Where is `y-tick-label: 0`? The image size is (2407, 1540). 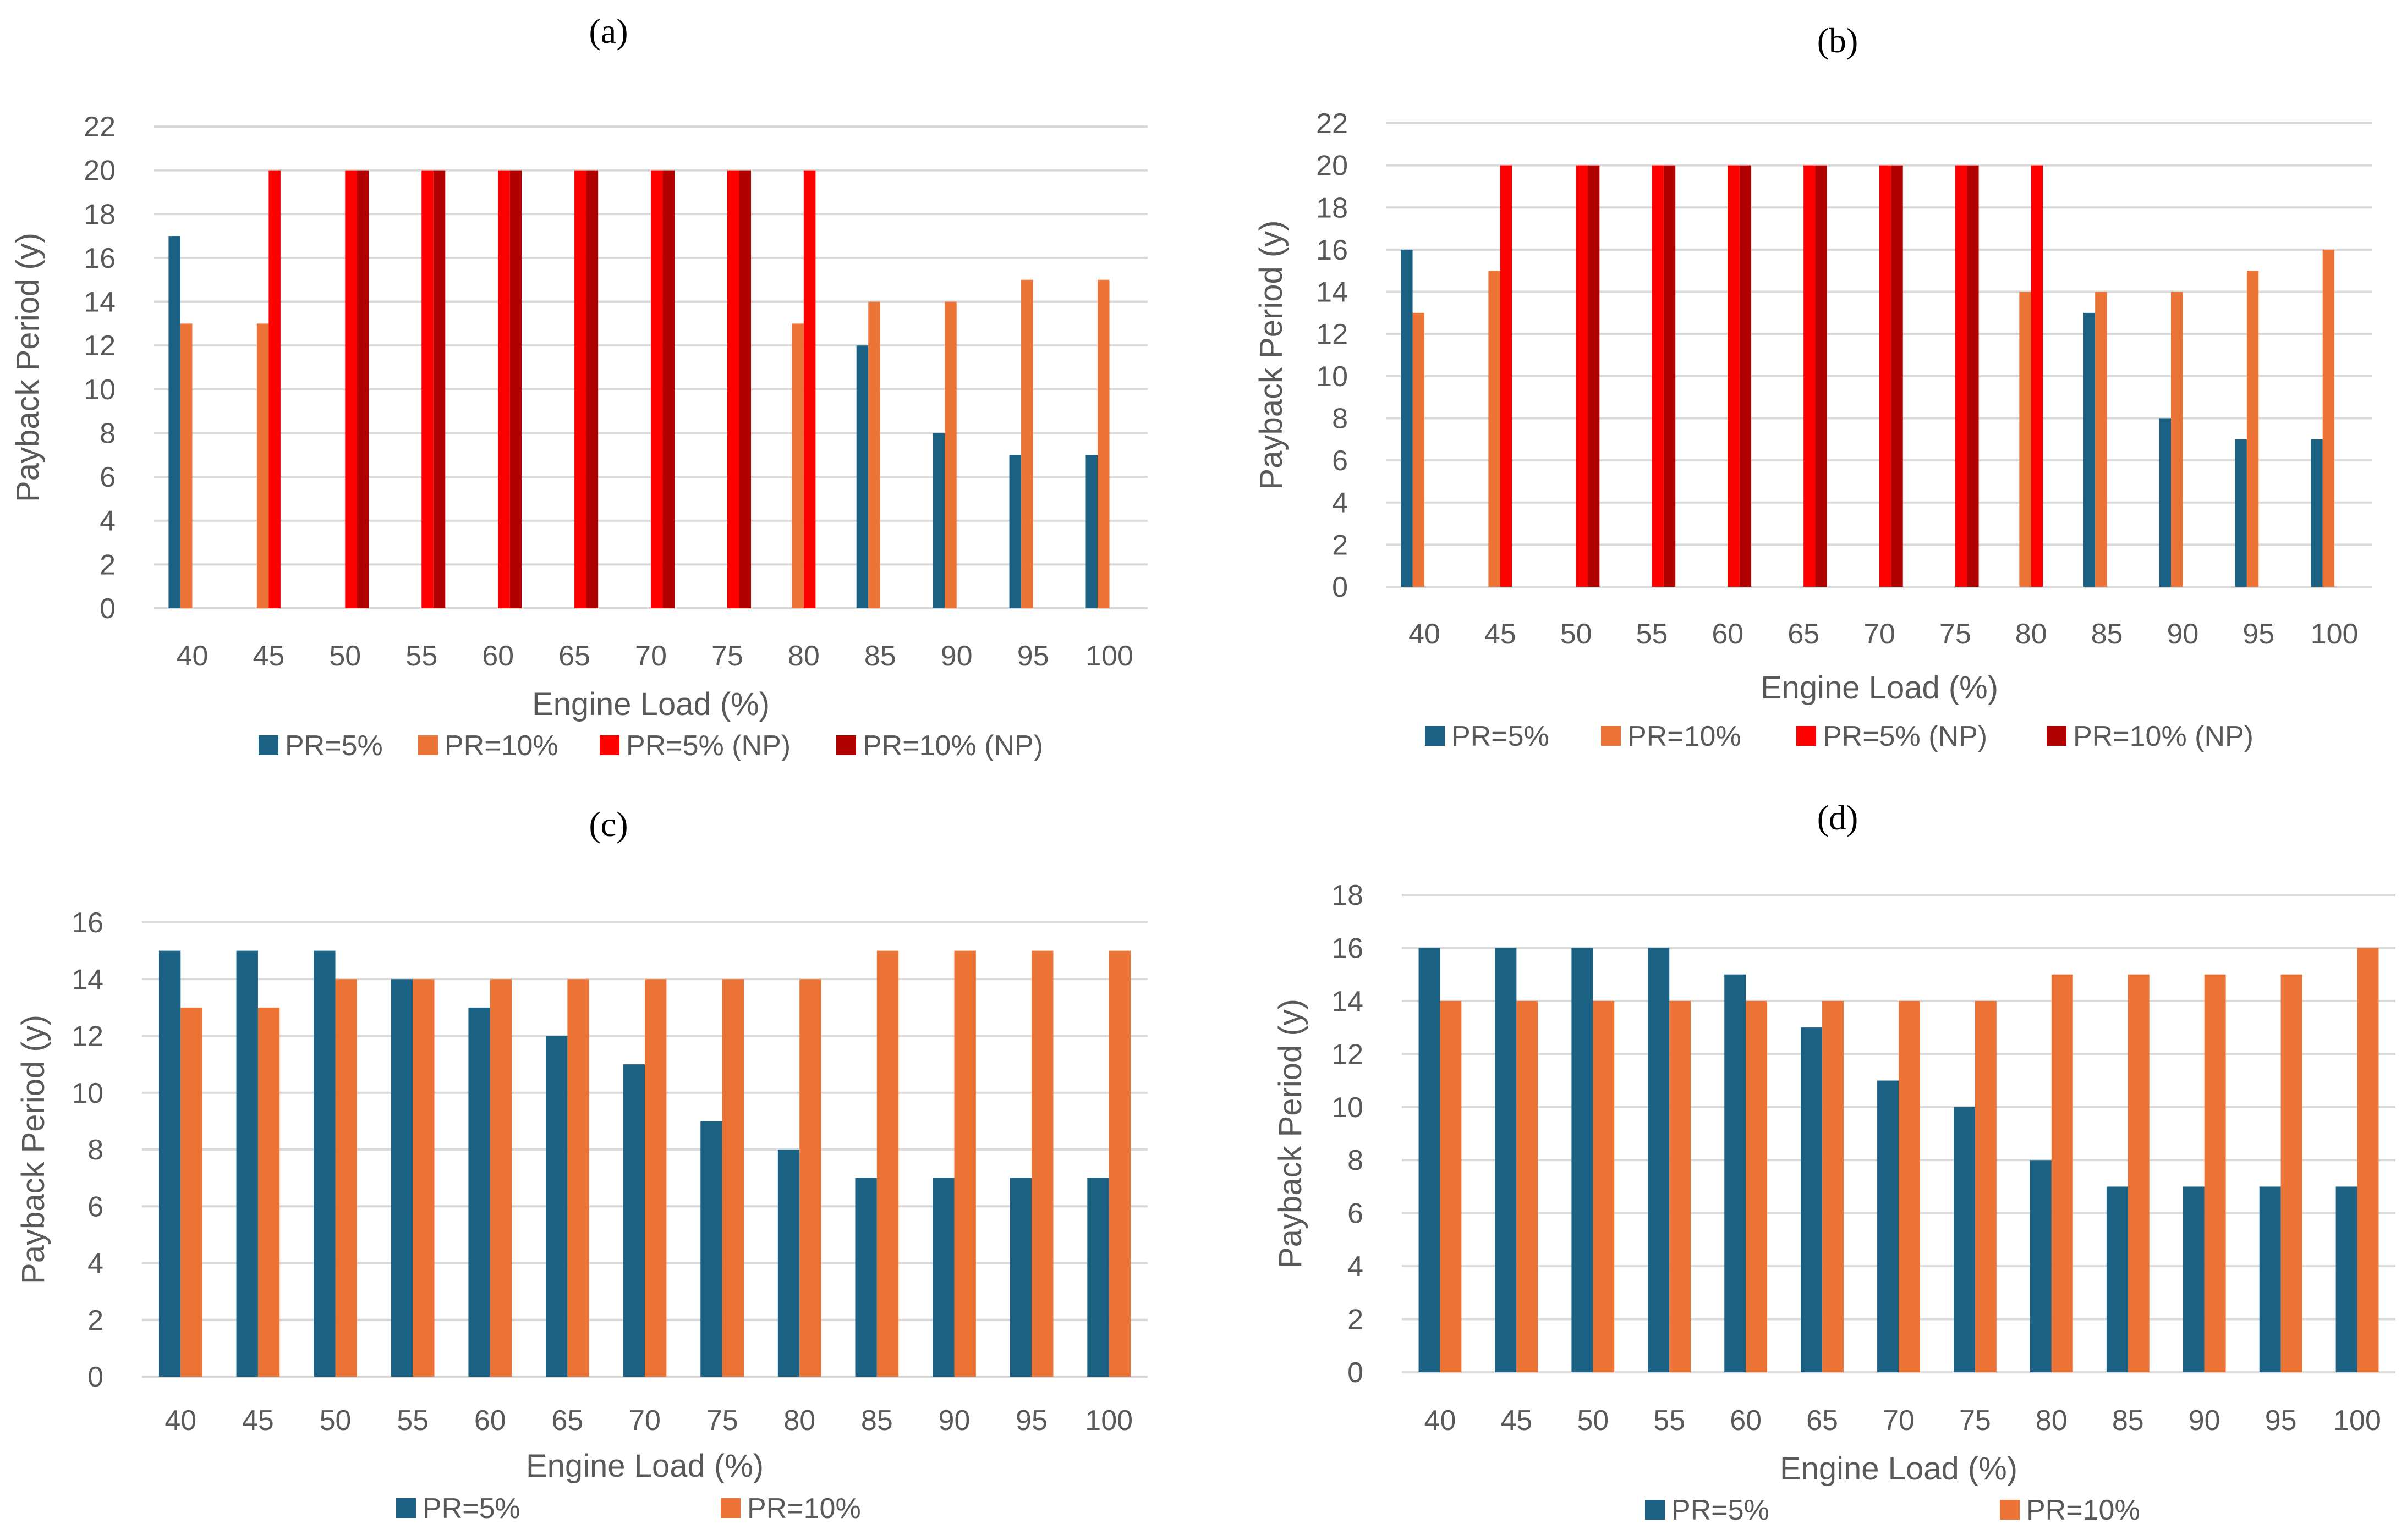 y-tick-label: 0 is located at coordinates (1340, 587).